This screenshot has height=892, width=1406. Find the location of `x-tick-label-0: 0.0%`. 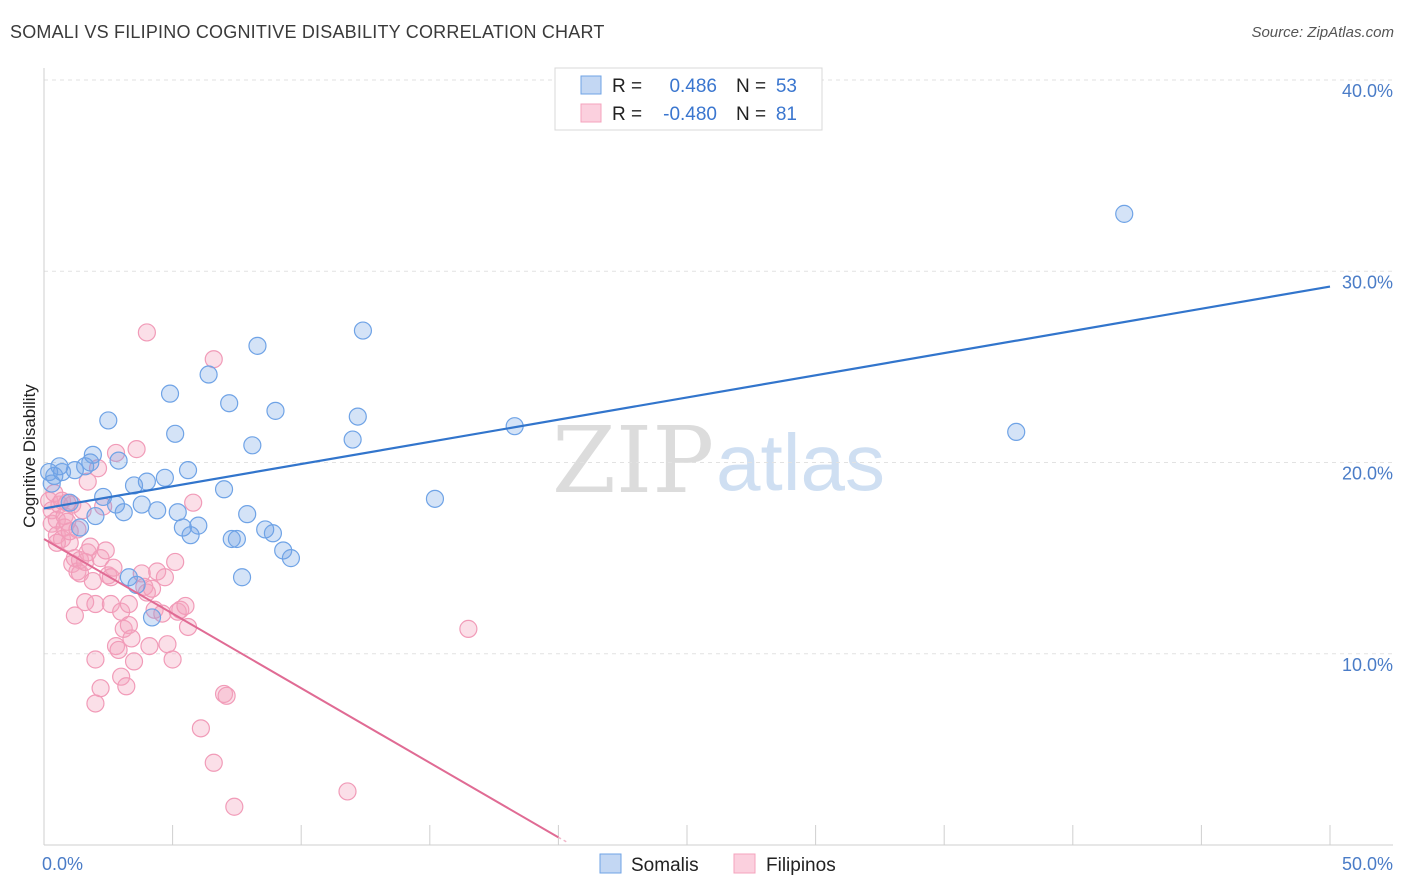

x-tick-label-0: 0.0% is located at coordinates (62, 864).